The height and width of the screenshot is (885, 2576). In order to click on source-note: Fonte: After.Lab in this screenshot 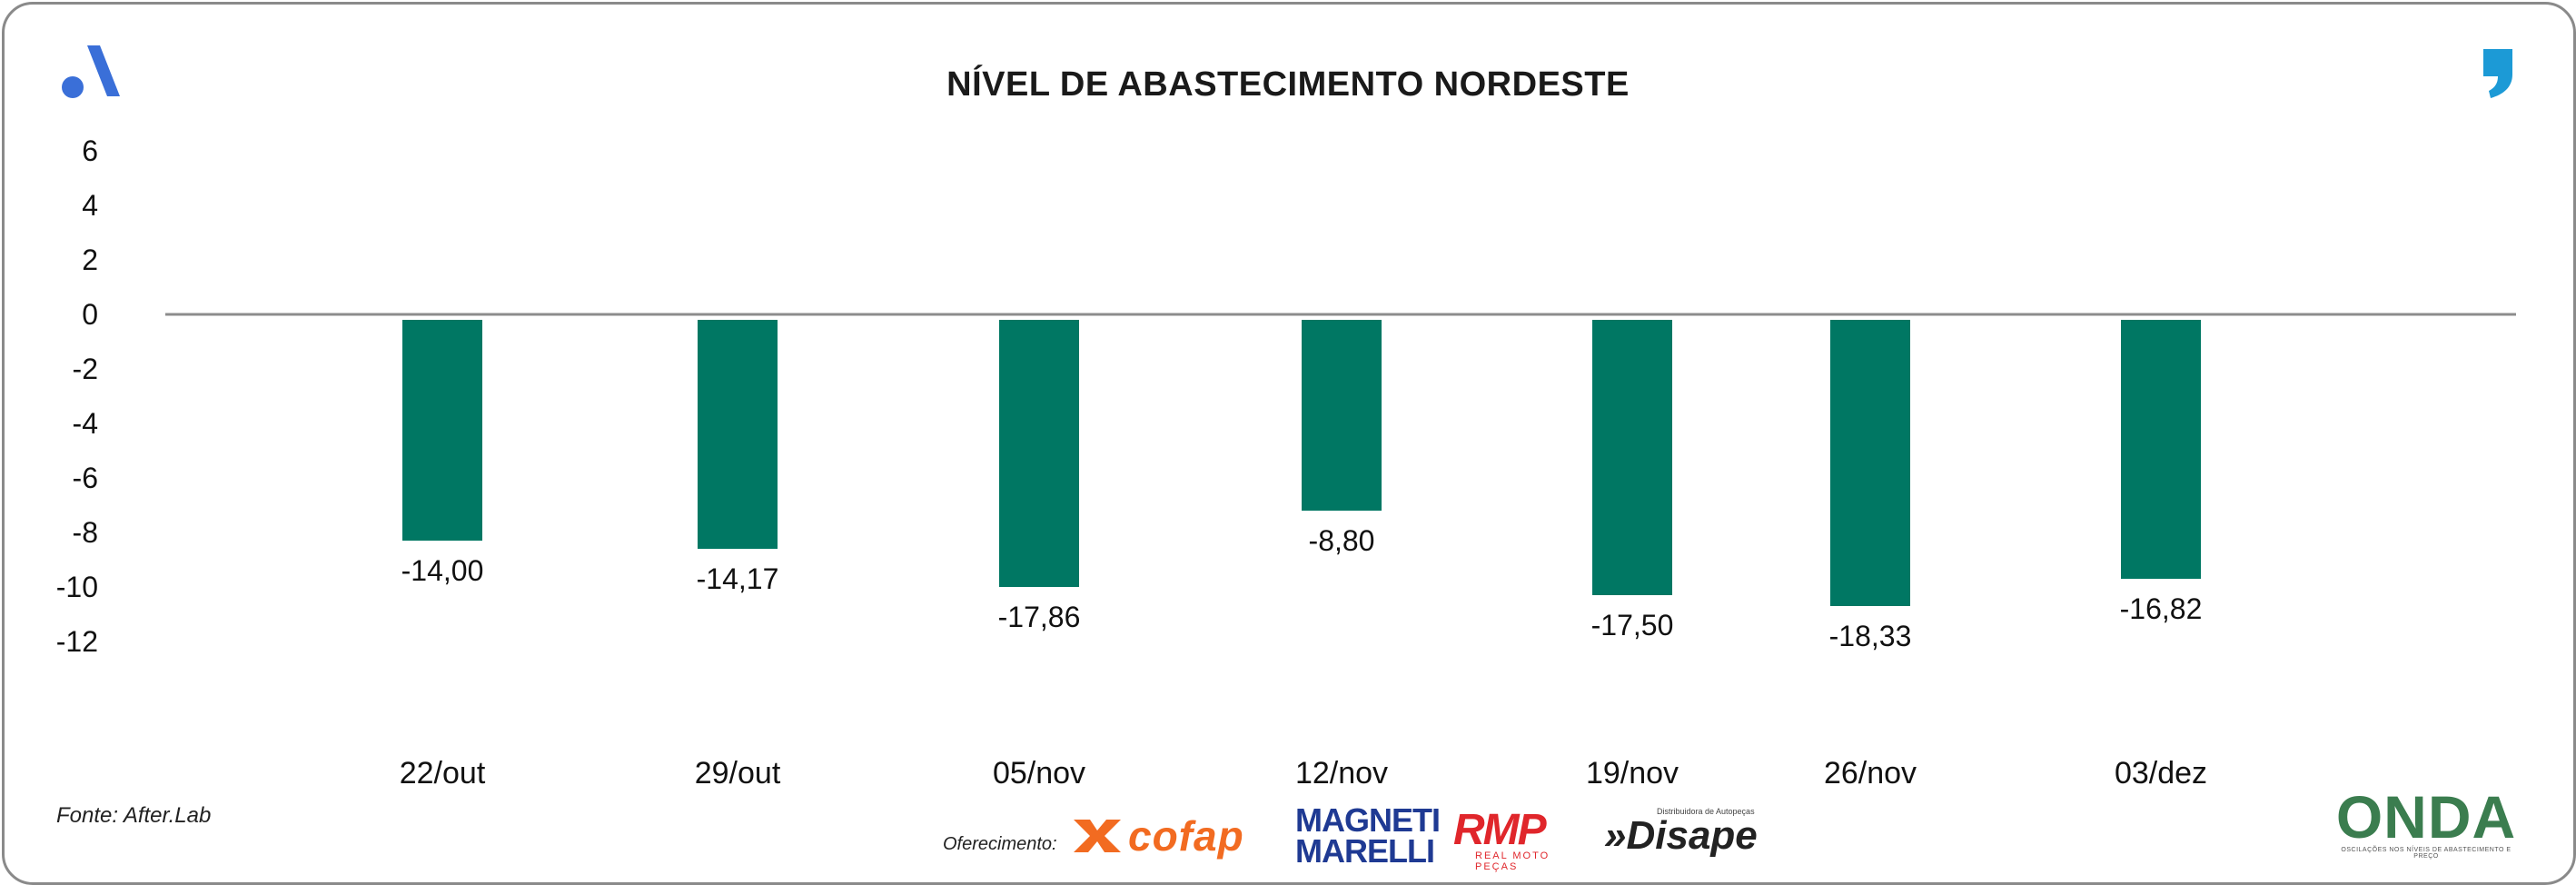, I will do `click(134, 815)`.